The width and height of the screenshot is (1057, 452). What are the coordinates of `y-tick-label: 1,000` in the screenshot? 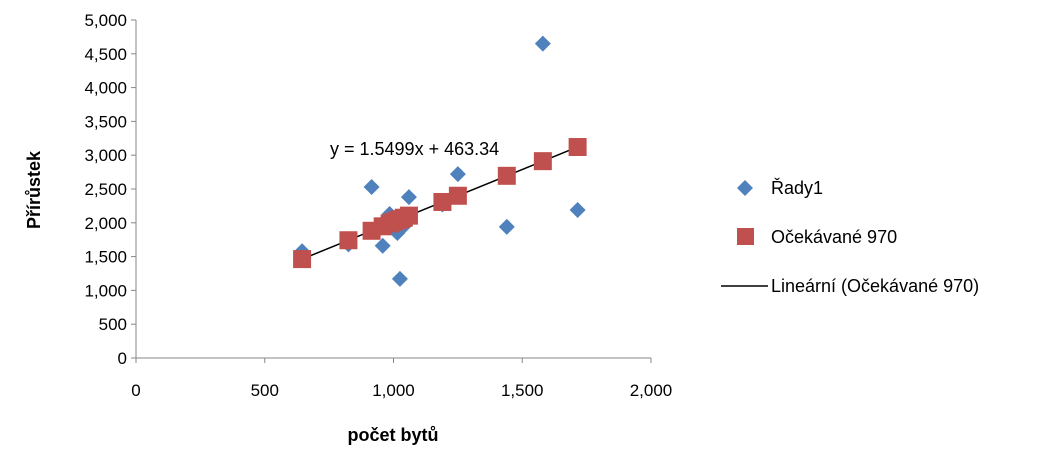 It's located at (105, 290).